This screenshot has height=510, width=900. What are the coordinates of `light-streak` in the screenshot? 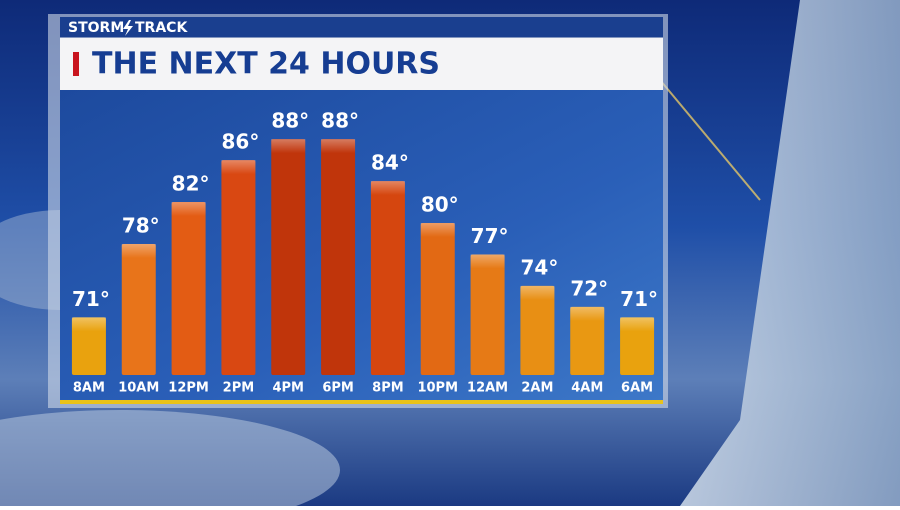 It's located at (710, 140).